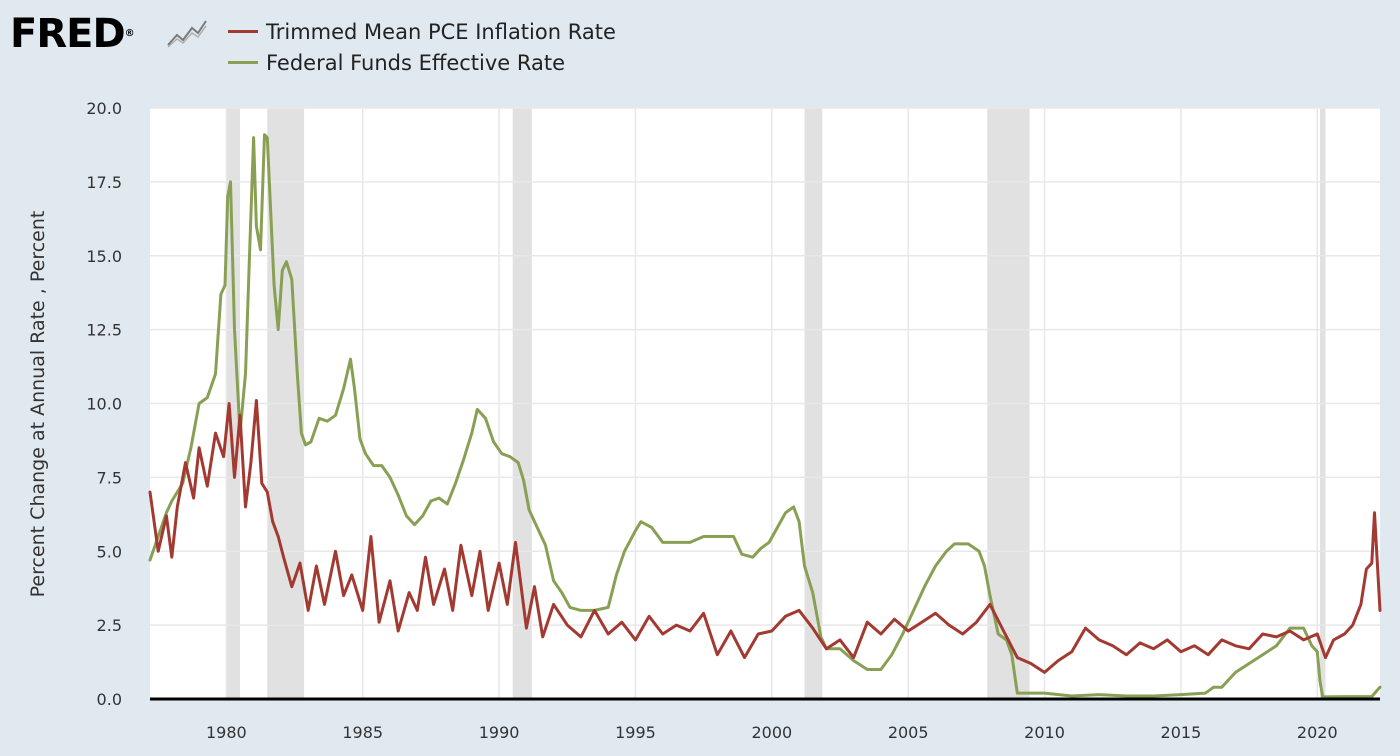 This screenshot has height=756, width=1400. Describe the element at coordinates (104, 108) in the screenshot. I see `y-tick-label: 20.0` at that location.